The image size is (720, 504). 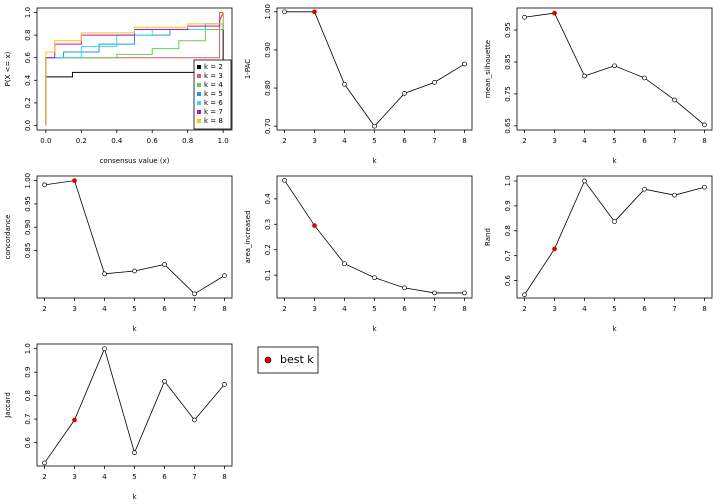 What do you see at coordinates (223, 141) in the screenshot?
I see `x-tick-label: 1.0` at bounding box center [223, 141].